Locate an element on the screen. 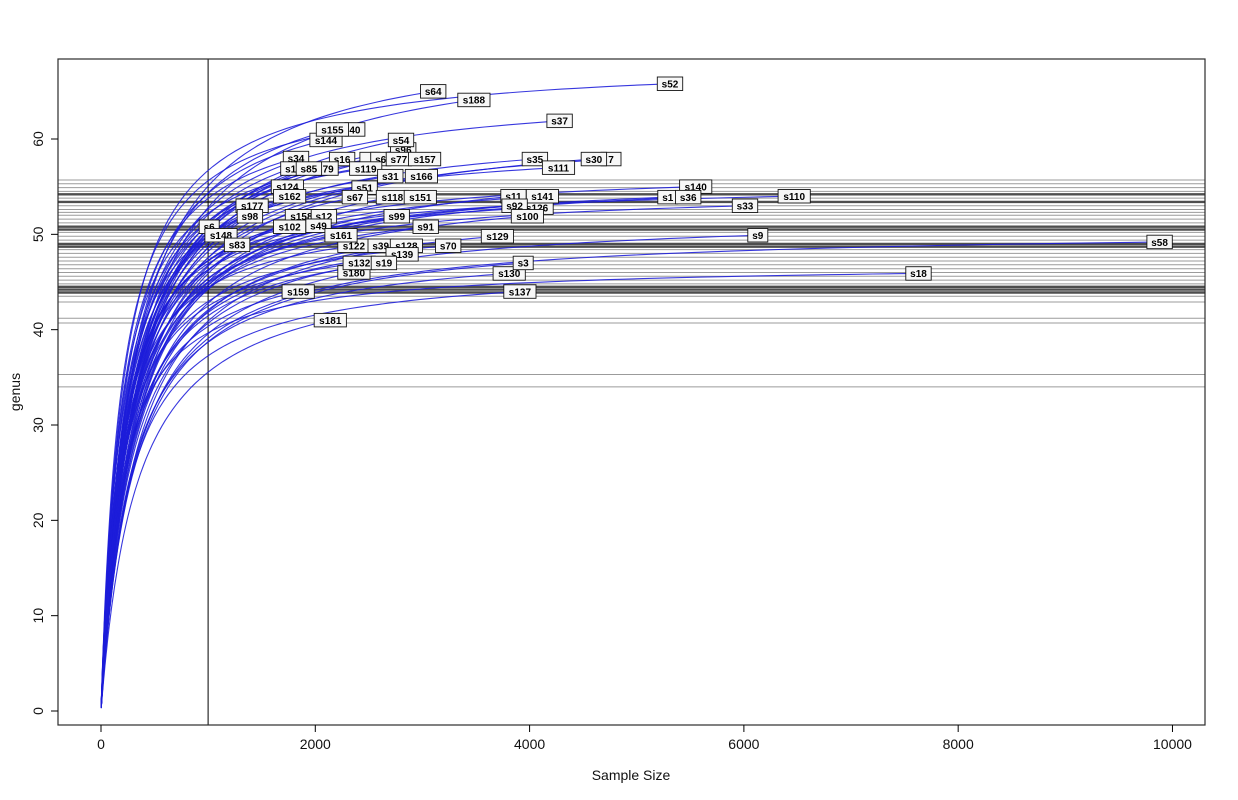 This screenshot has height=800, width=1238. x-tick-label: 8000 is located at coordinates (958, 744).